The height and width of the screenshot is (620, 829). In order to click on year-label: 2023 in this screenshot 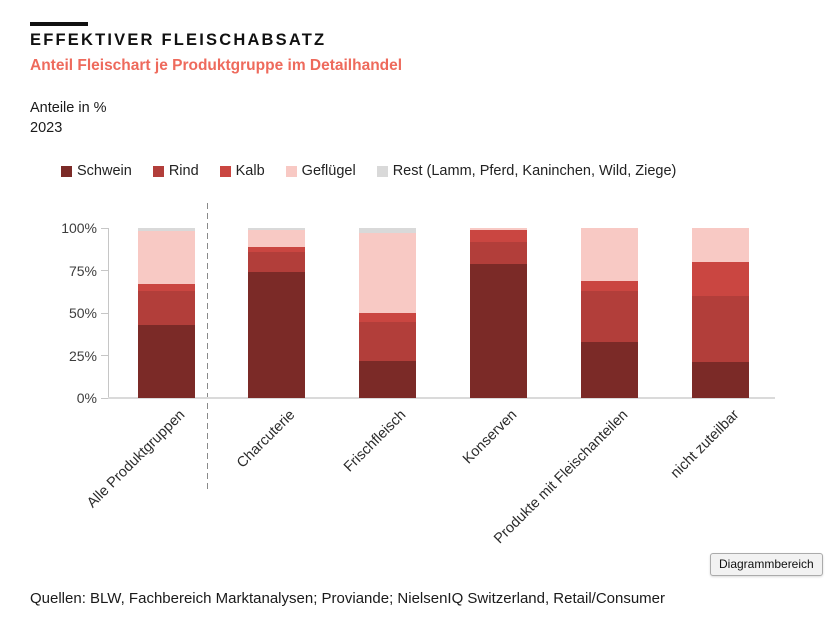, I will do `click(46, 128)`.